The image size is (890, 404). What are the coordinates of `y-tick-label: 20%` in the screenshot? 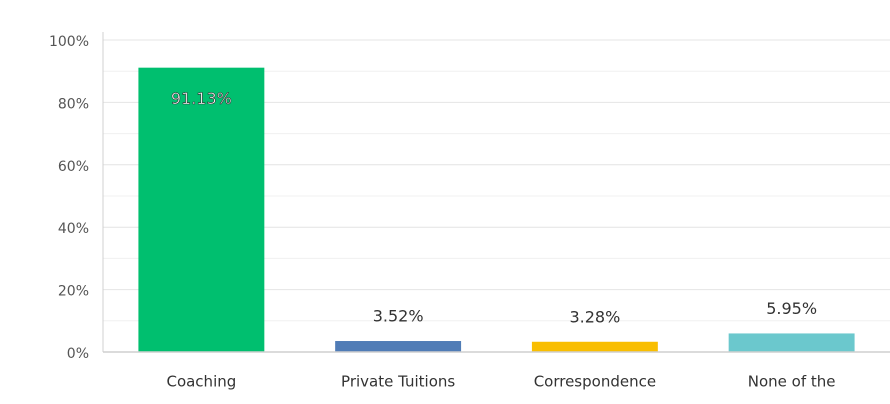 It's located at (73, 292).